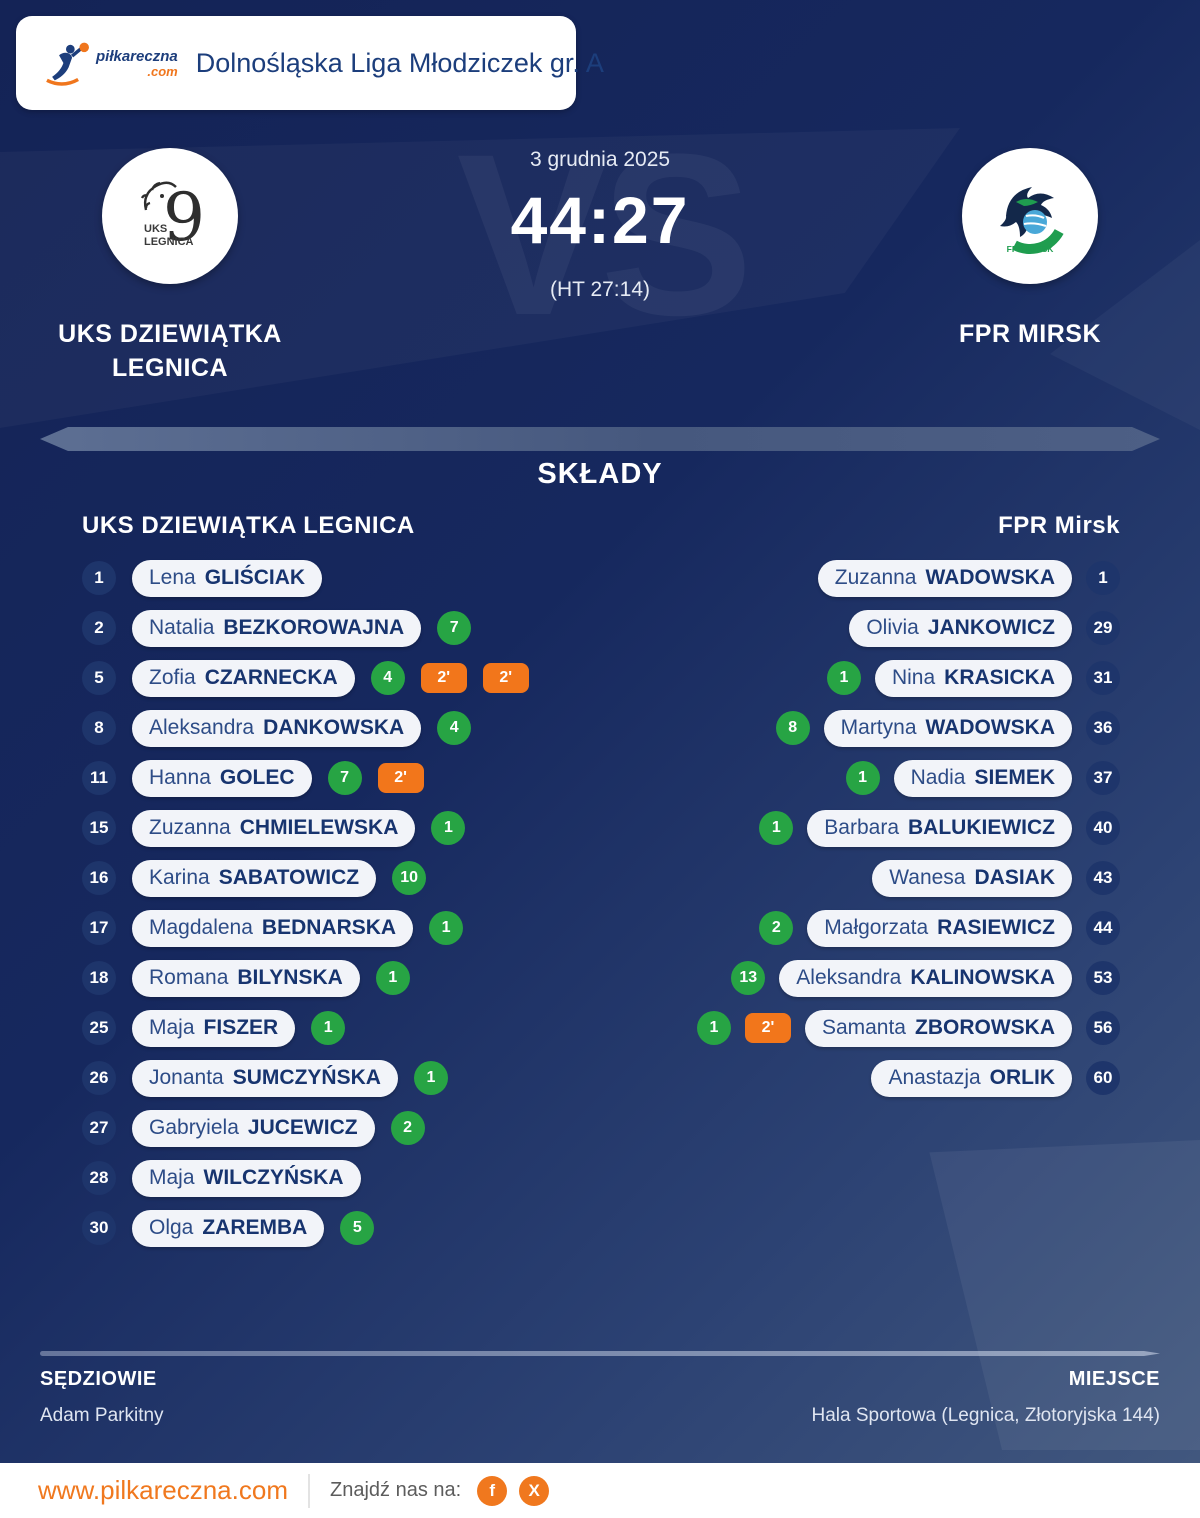 This screenshot has height=1518, width=1200. What do you see at coordinates (172, 677) in the screenshot?
I see `player-first-name: Zofia` at bounding box center [172, 677].